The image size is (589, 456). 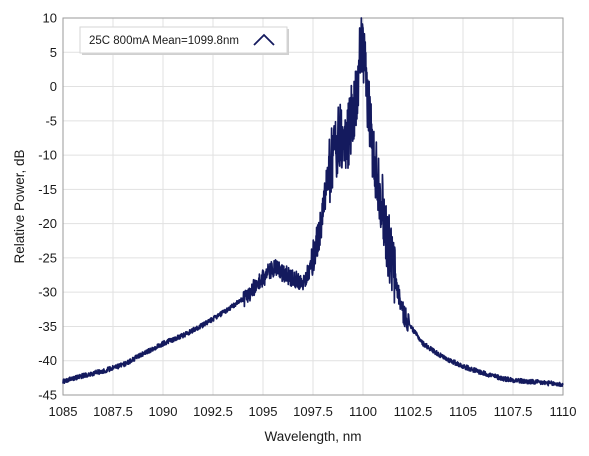 What do you see at coordinates (563, 411) in the screenshot?
I see `x-tick-label: 1110` at bounding box center [563, 411].